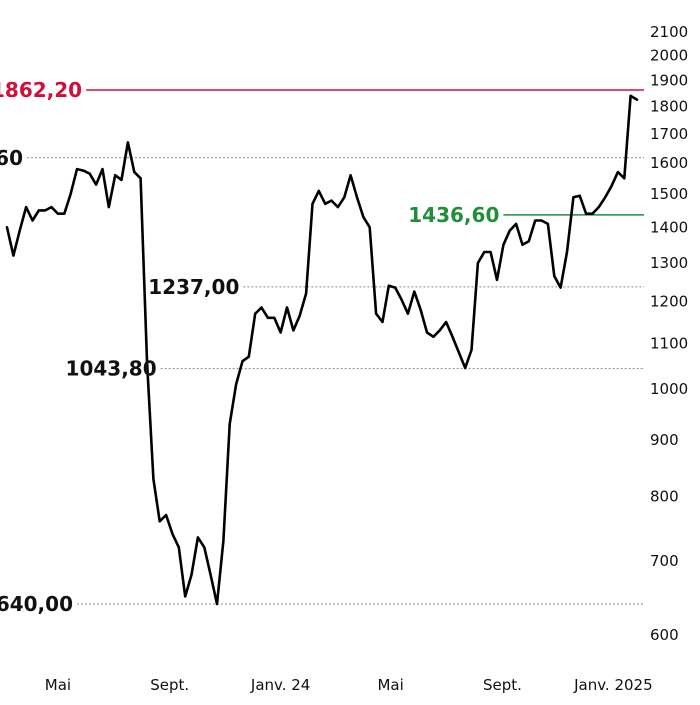 The width and height of the screenshot is (700, 705). What do you see at coordinates (111, 369) in the screenshot?
I see `reference-label: 1043,80` at bounding box center [111, 369].